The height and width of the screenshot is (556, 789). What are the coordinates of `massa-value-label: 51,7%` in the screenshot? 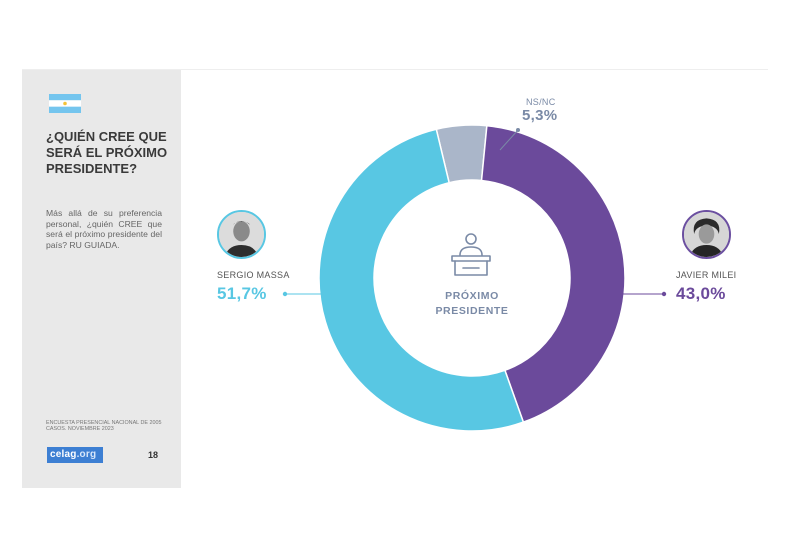 It's located at (242, 293).